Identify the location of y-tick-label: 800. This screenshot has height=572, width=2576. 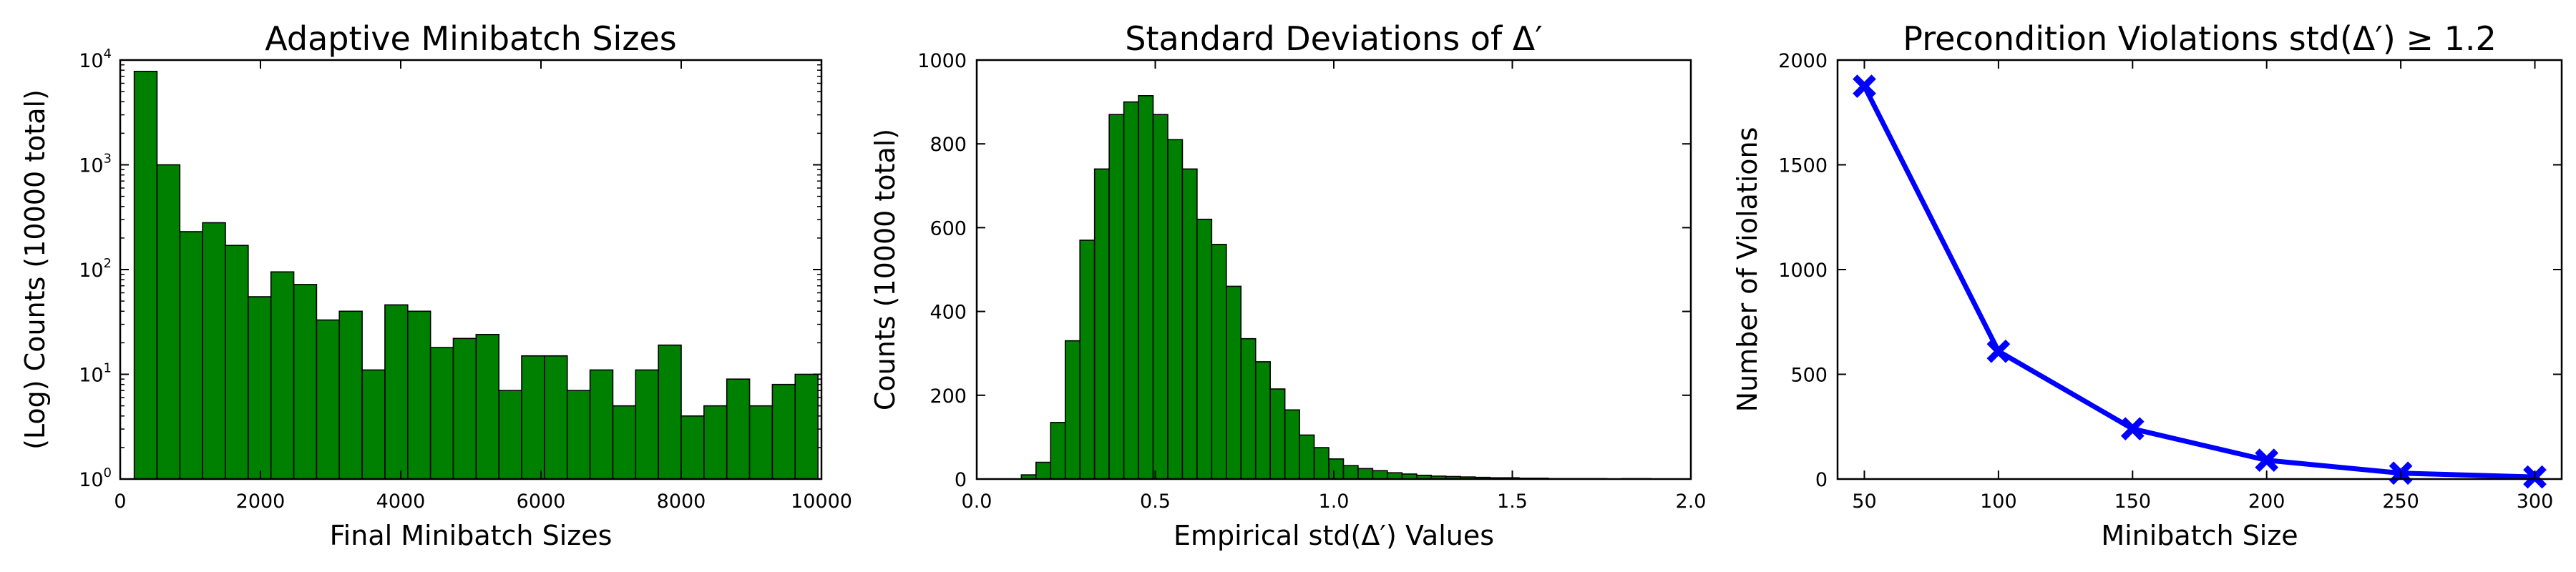
(948, 145).